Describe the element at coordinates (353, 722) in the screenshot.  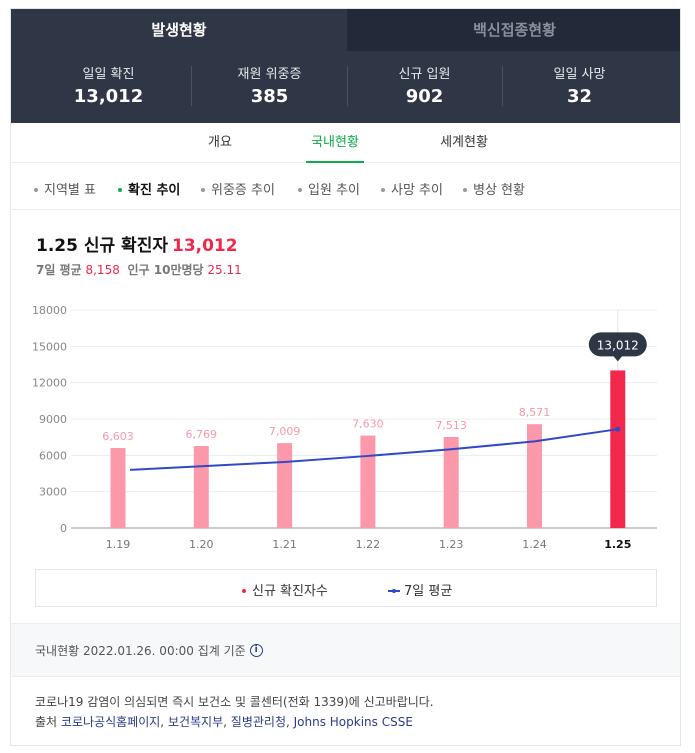
I see `source-link-jhu: Johns Hopkins CSSE` at that location.